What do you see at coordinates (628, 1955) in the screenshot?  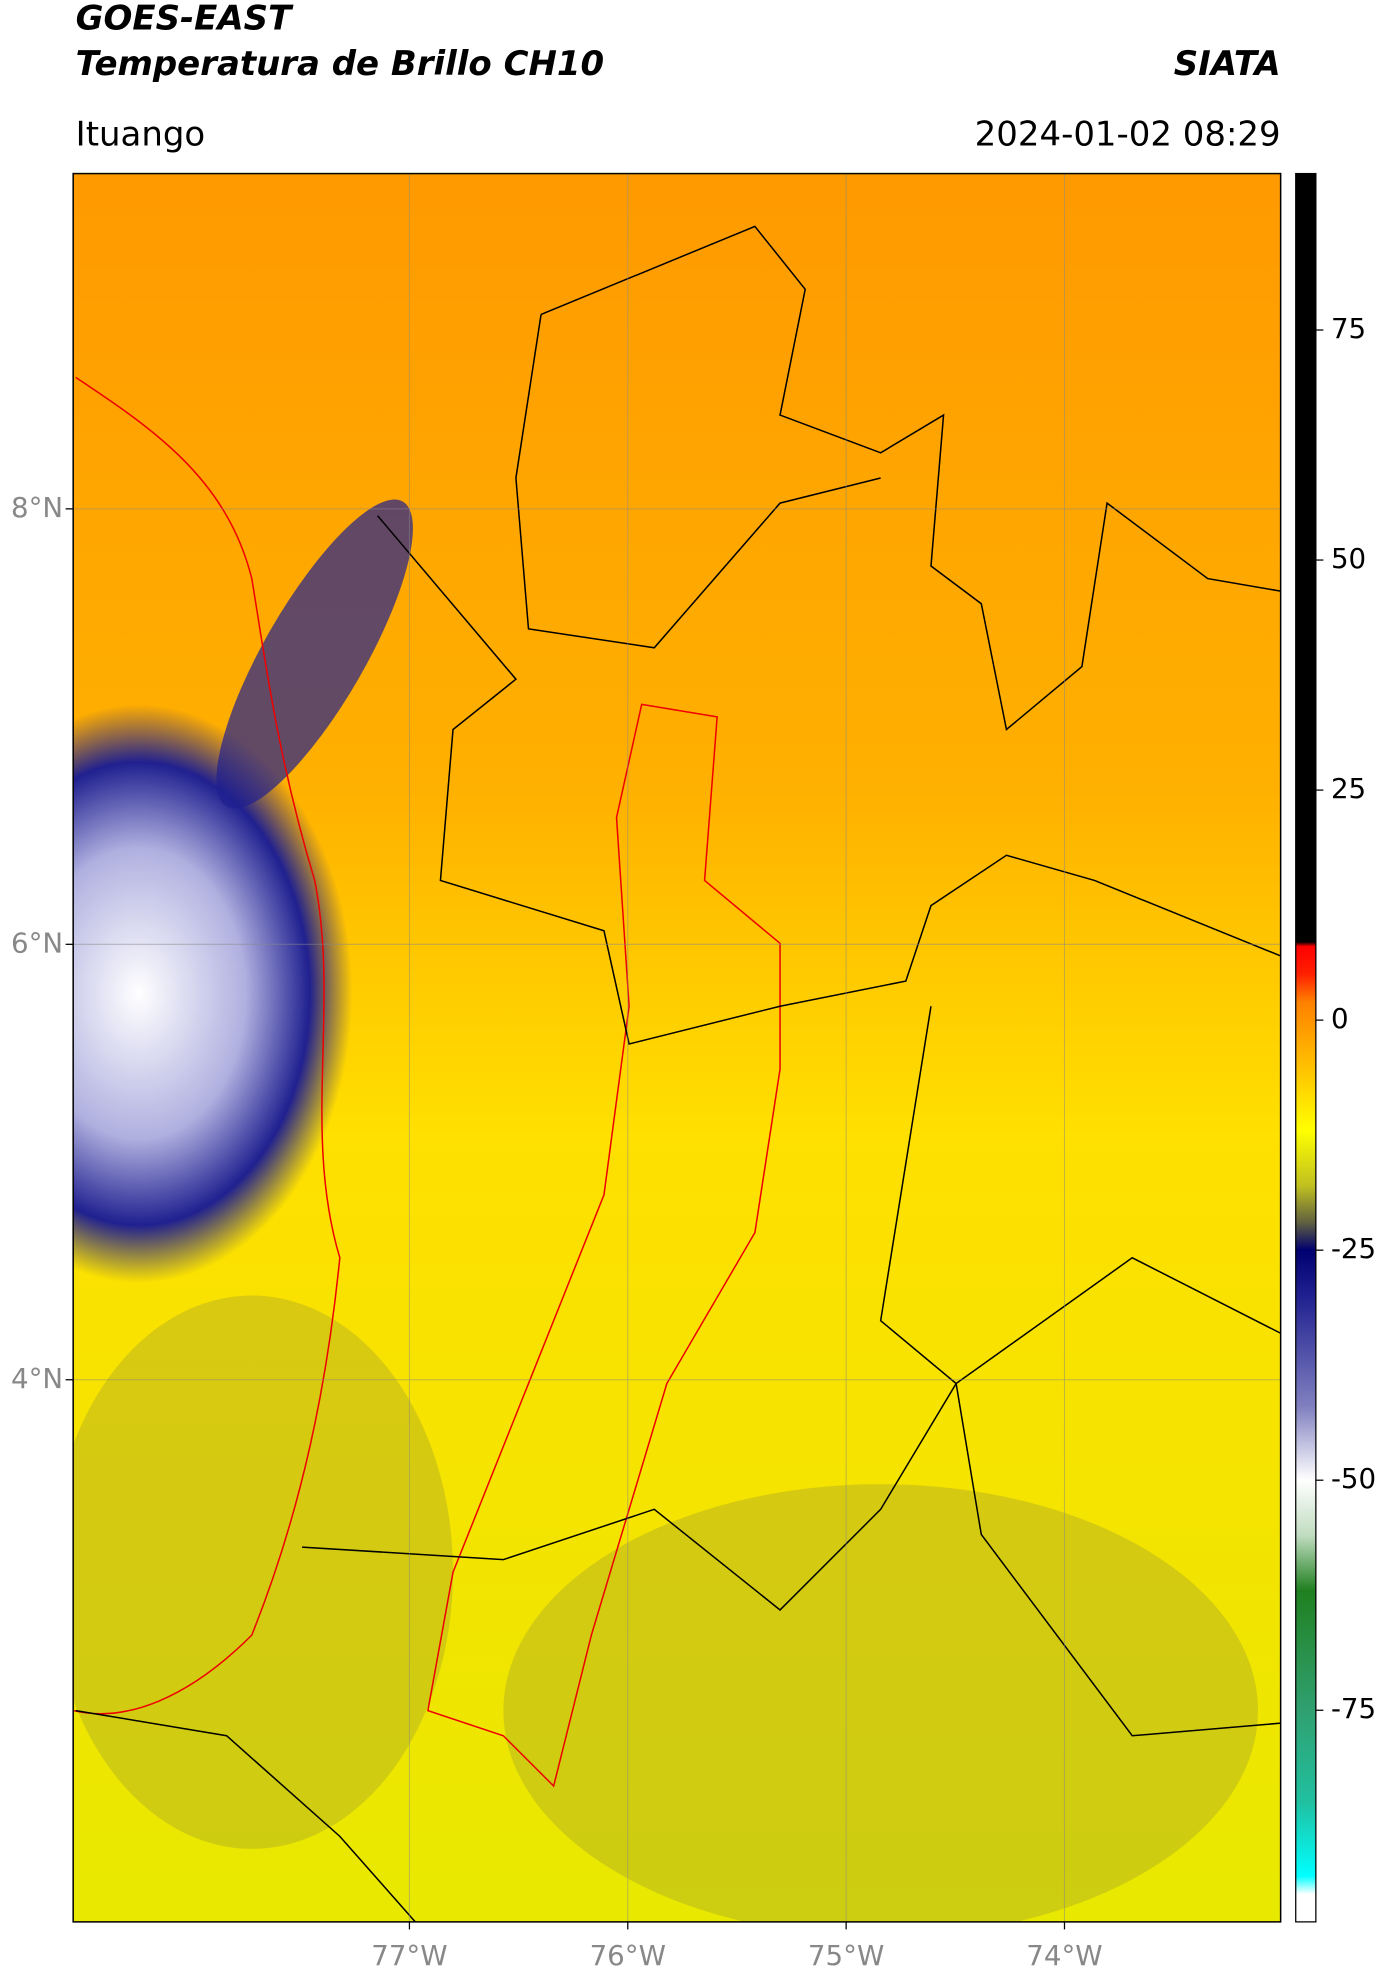 I see `x-tick-label: 76°W` at bounding box center [628, 1955].